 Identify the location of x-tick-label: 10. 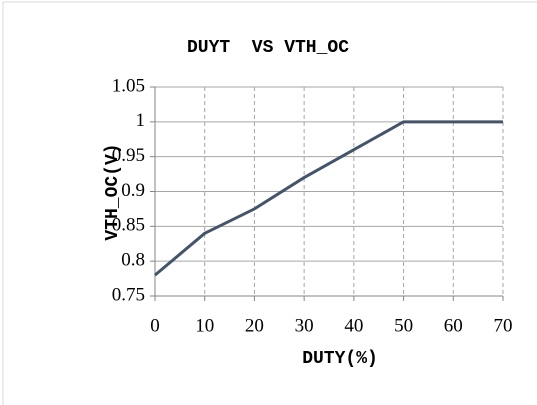
(204, 325).